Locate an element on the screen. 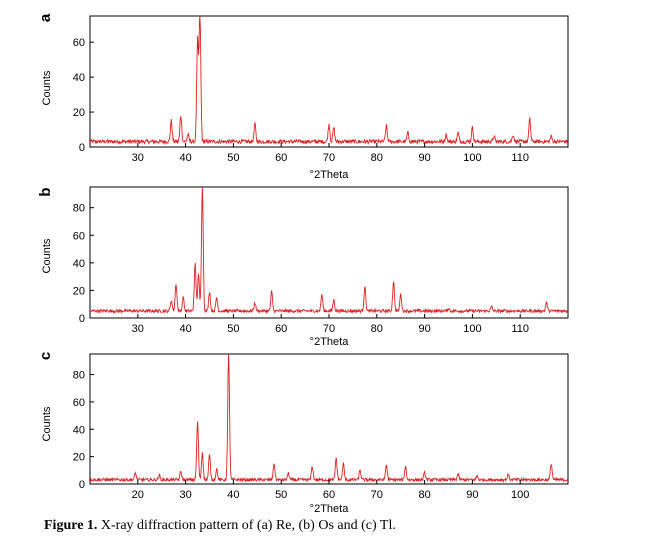 This screenshot has width=663, height=542. x-tick-label: 20 is located at coordinates (138, 495).